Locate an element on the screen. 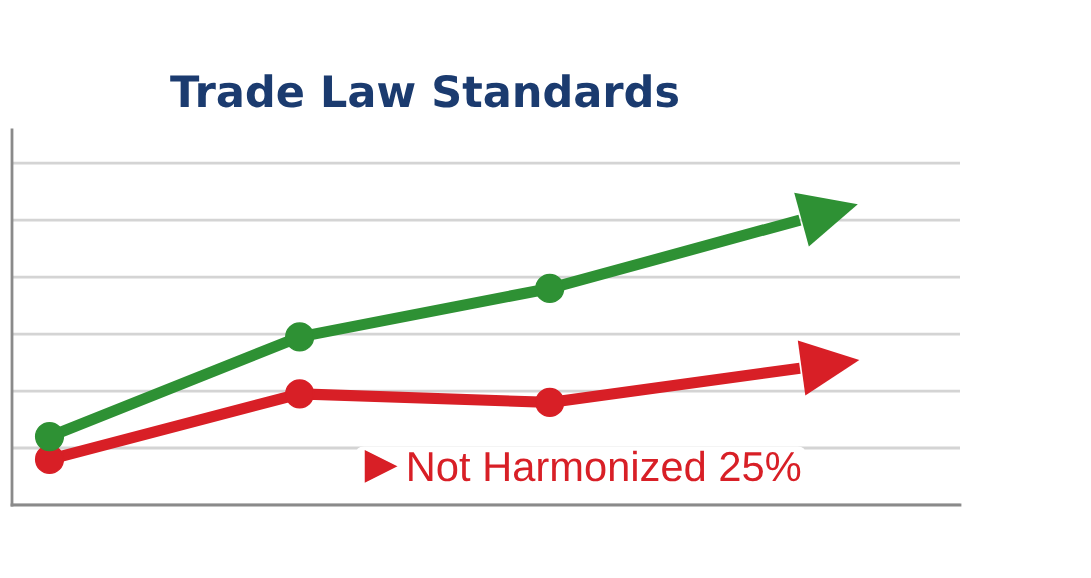  chart-title: Trade Law Standards is located at coordinates (424, 91).